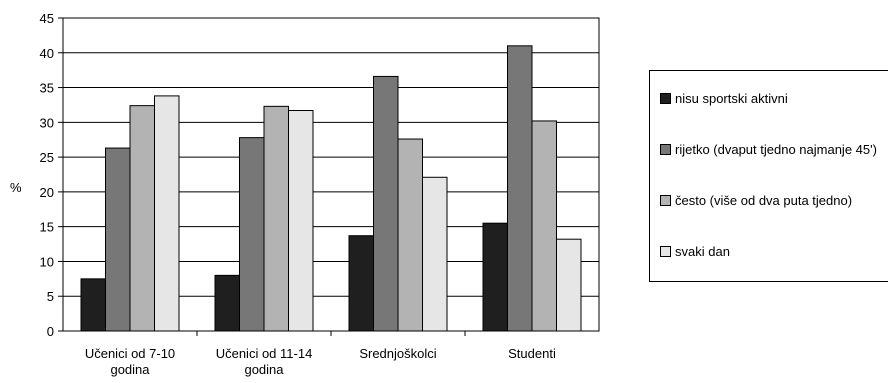 The height and width of the screenshot is (383, 888). I want to click on legend-label: svaki dan, so click(702, 251).